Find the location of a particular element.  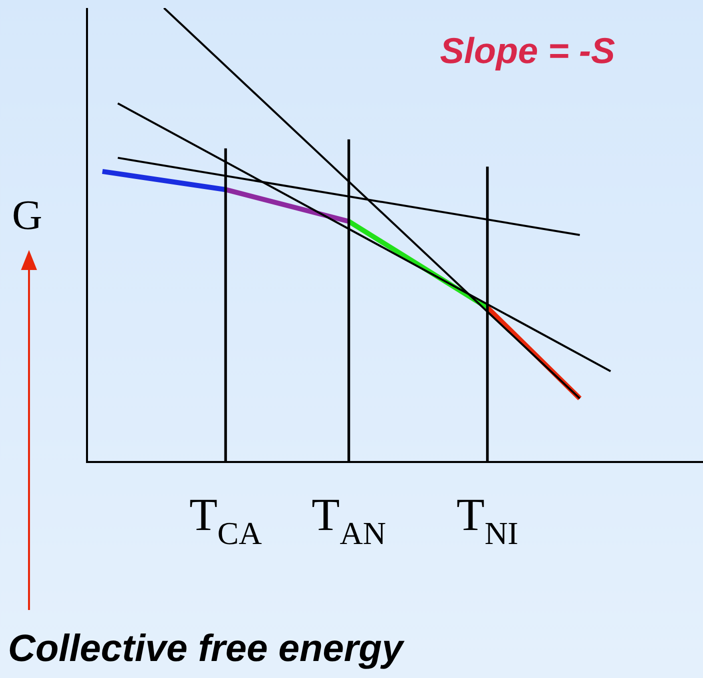

annotation: Slope = -S is located at coordinates (527, 51).